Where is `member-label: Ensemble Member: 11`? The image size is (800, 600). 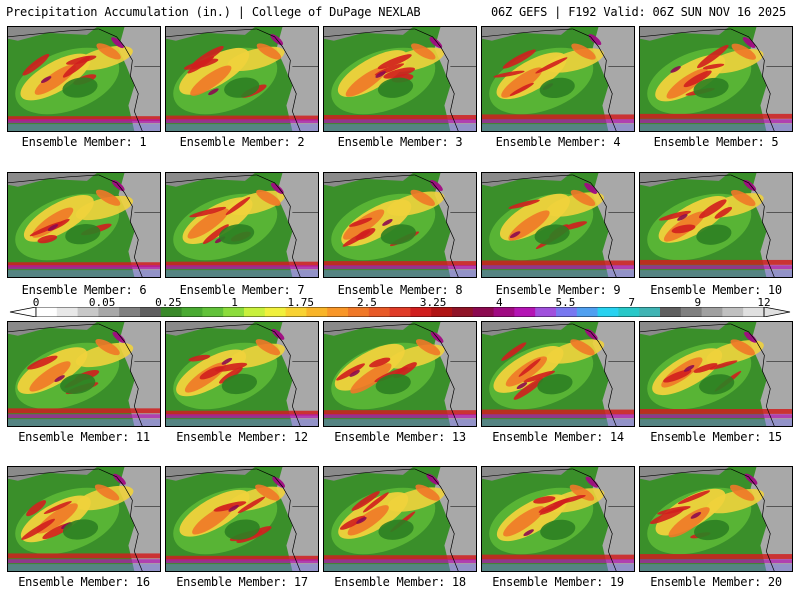 member-label: Ensemble Member: 11 is located at coordinates (84, 437).